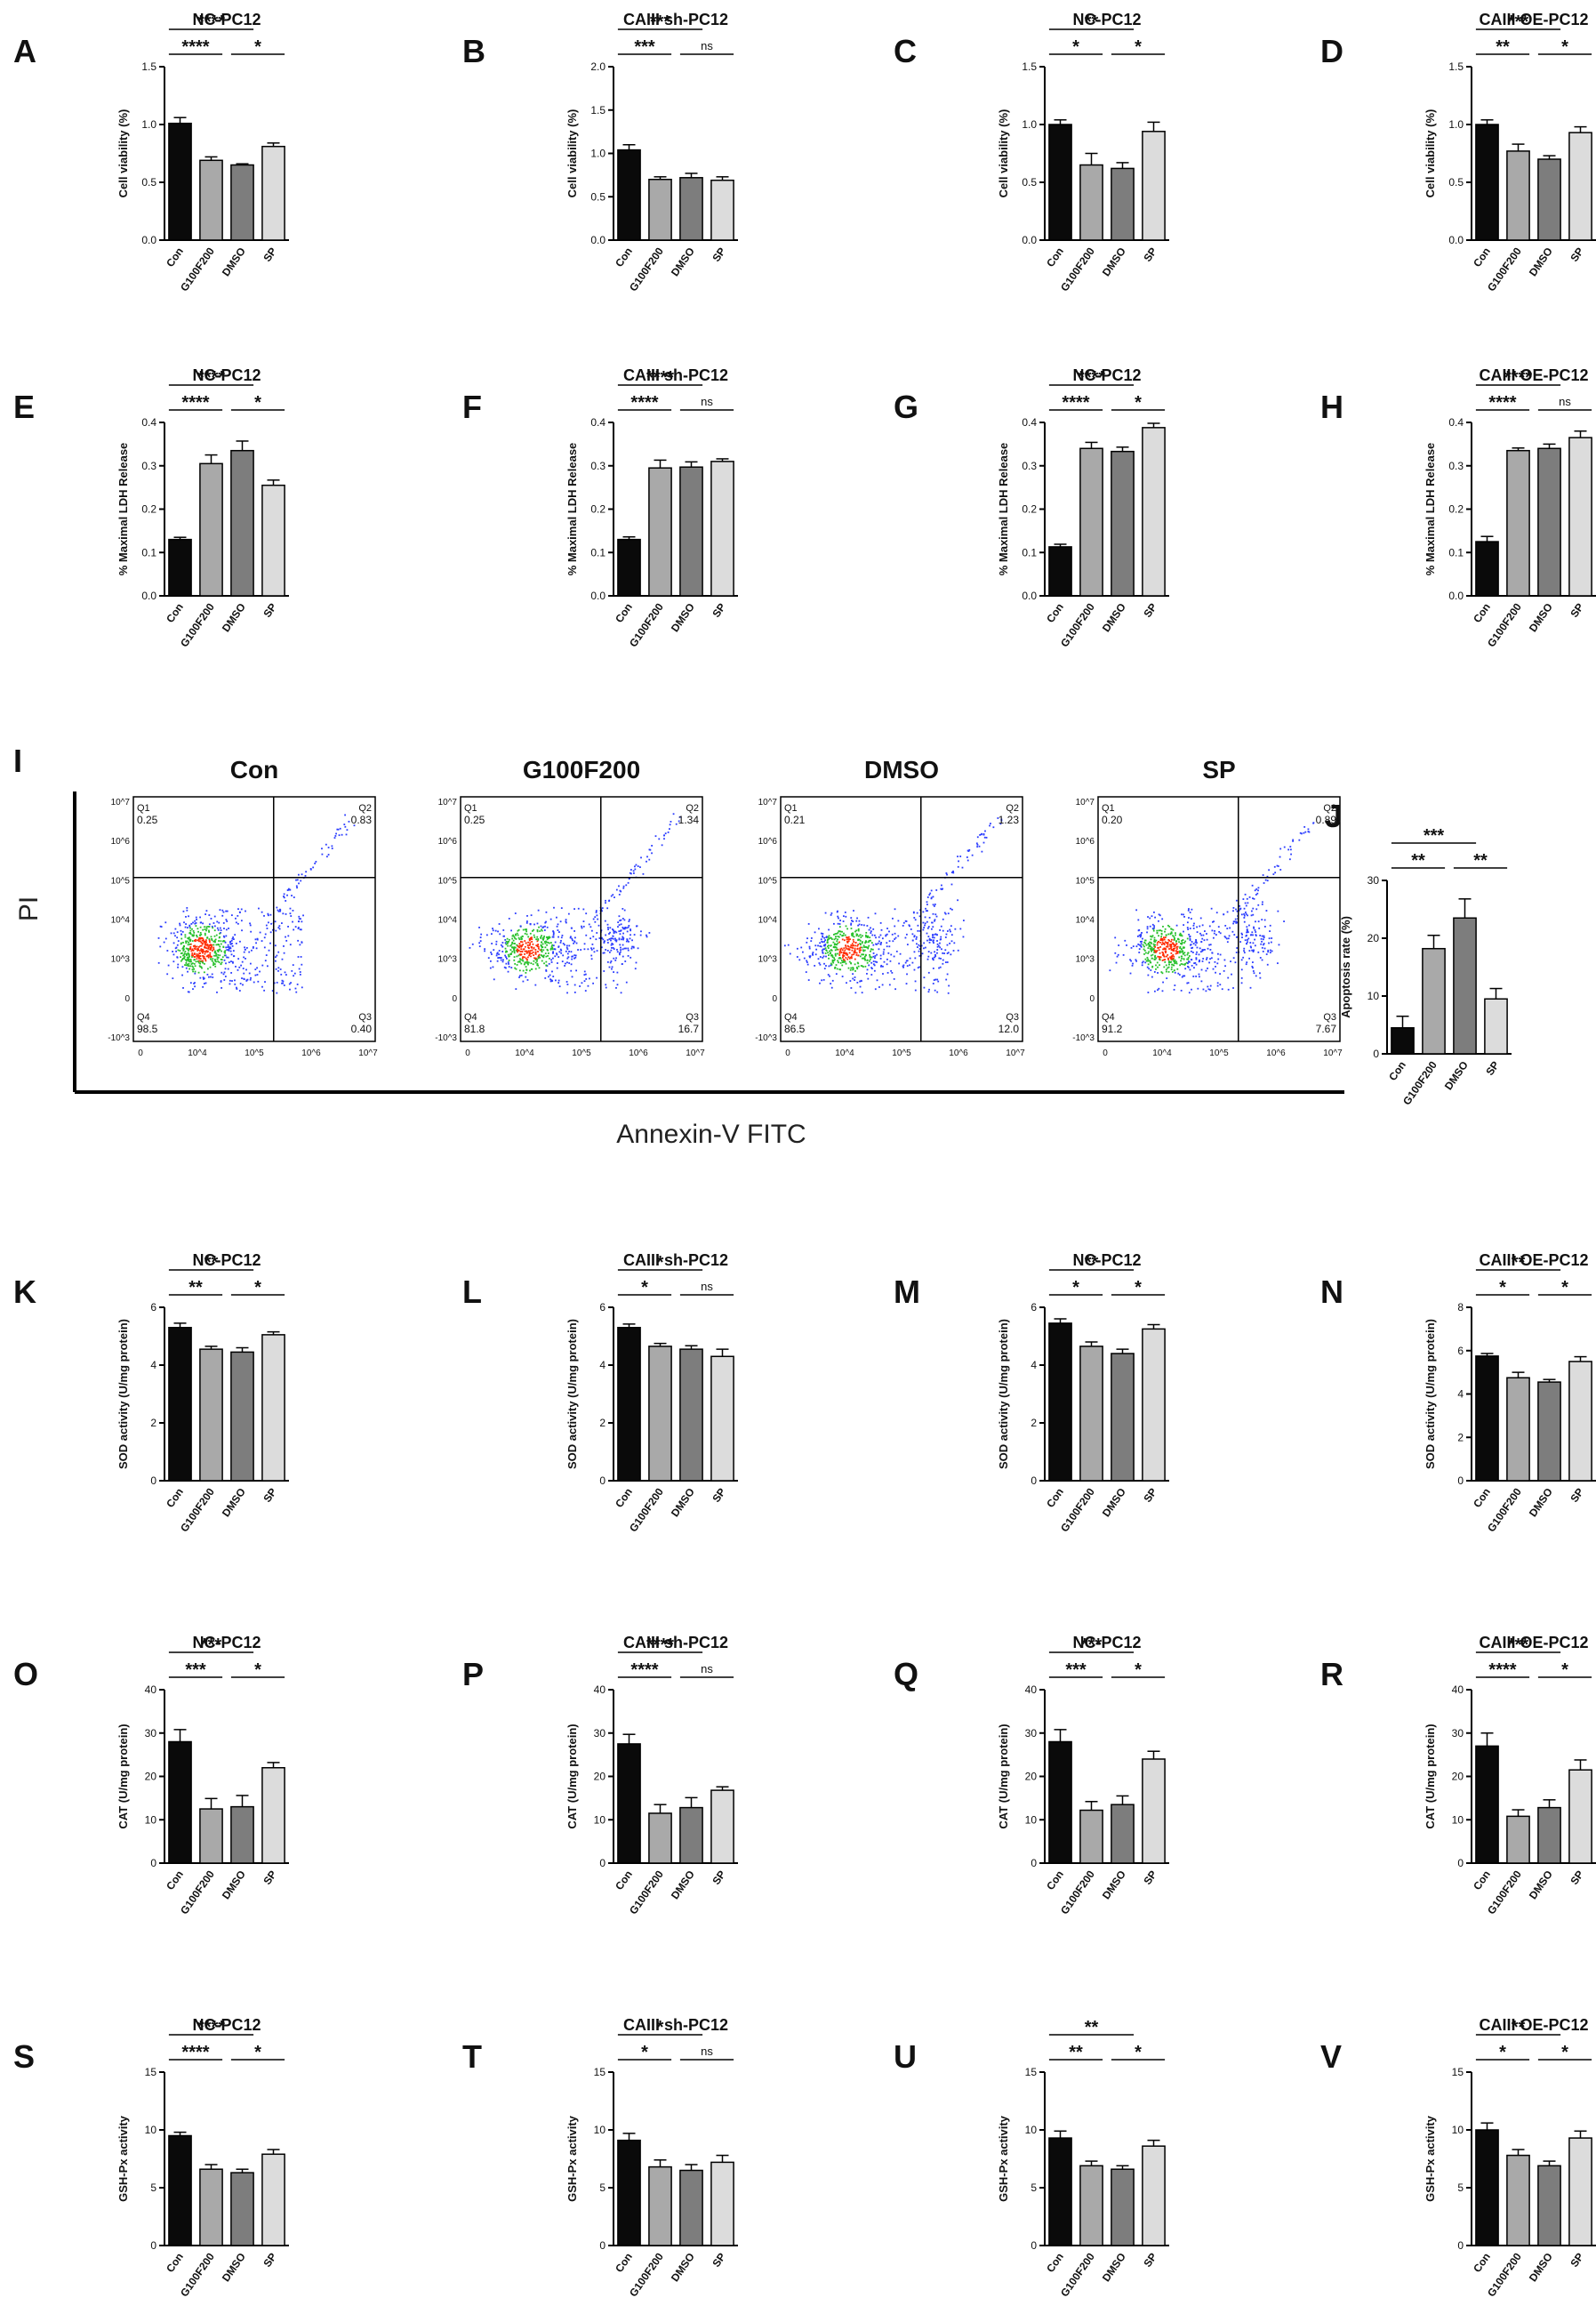  I want to click on y-axis-label: CAT (U/mg protein), so click(1003, 1775).